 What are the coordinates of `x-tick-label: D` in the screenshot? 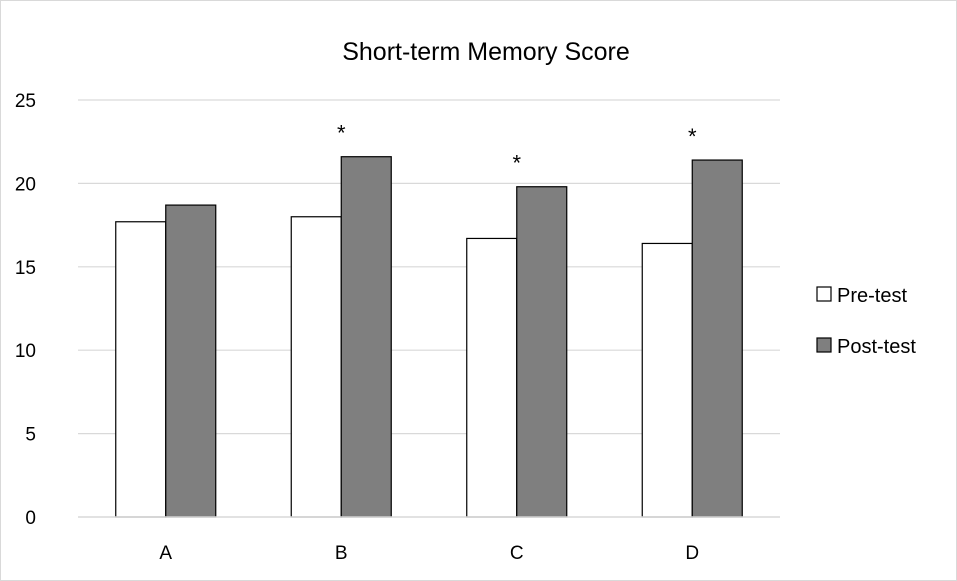 It's located at (692, 553).